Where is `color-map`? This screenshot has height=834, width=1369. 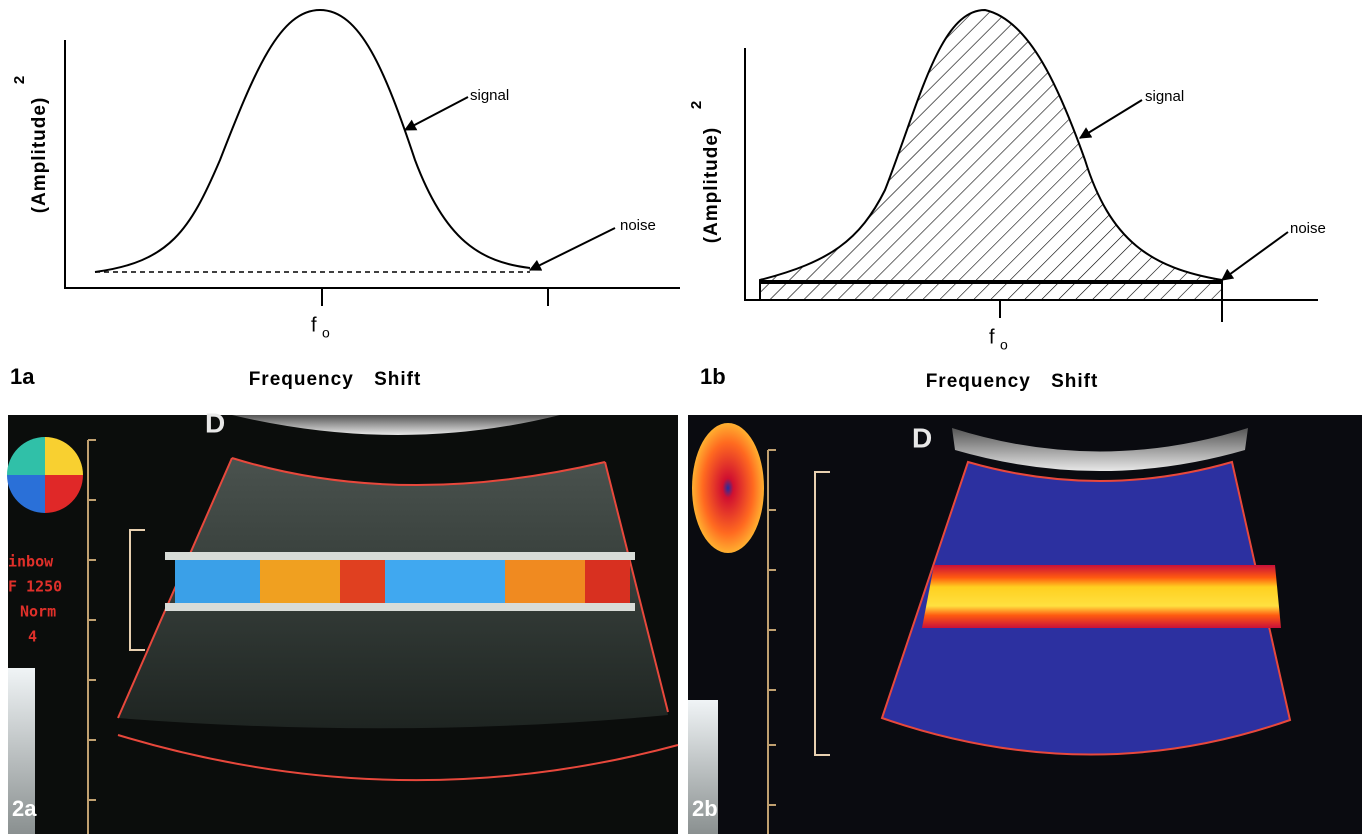
color-map is located at coordinates (728, 488).